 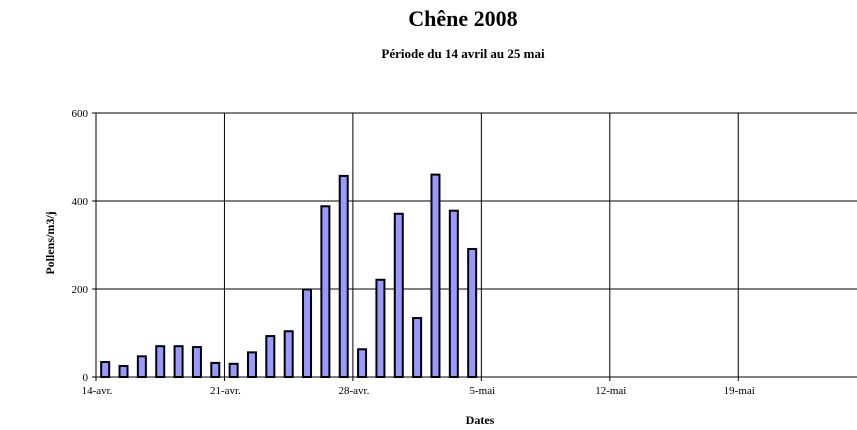 What do you see at coordinates (80, 246) in the screenshot?
I see `y-tick-labels: 0 200 400 600` at bounding box center [80, 246].